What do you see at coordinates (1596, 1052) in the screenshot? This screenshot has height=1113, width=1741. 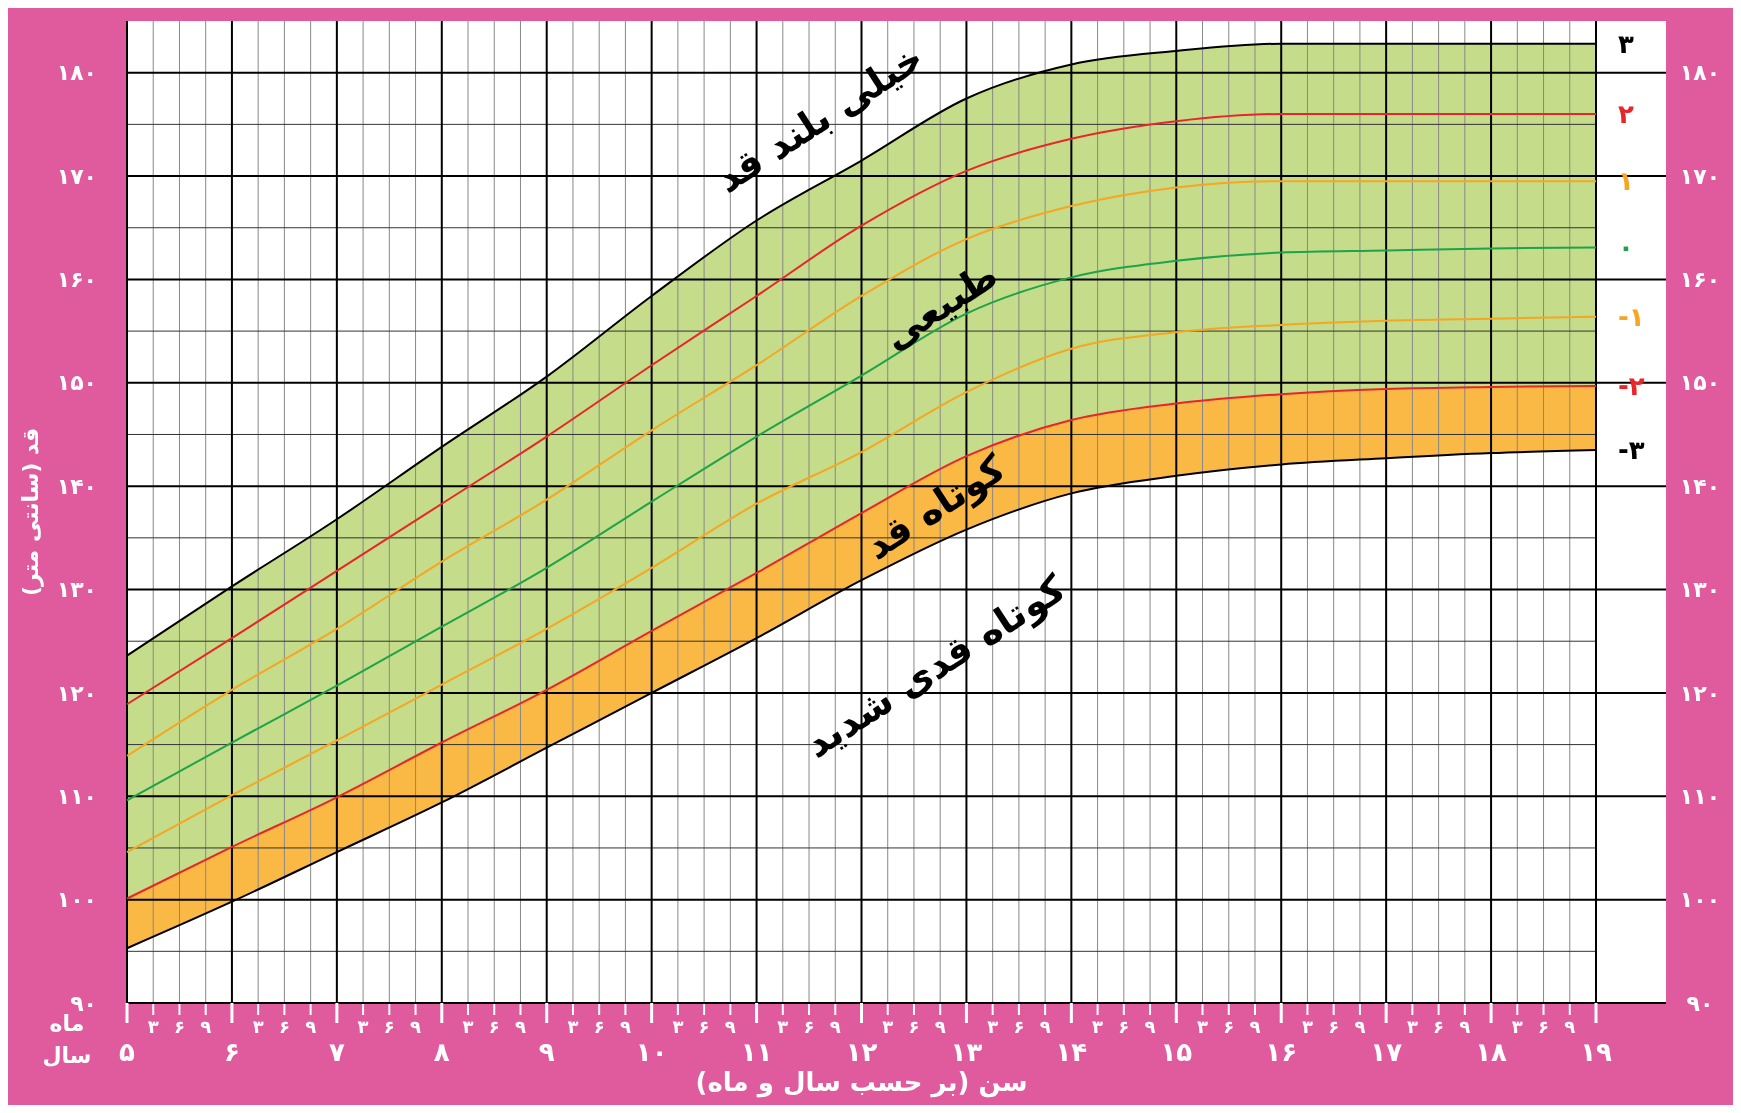 I see `x-tick-label: ۱۹` at bounding box center [1596, 1052].